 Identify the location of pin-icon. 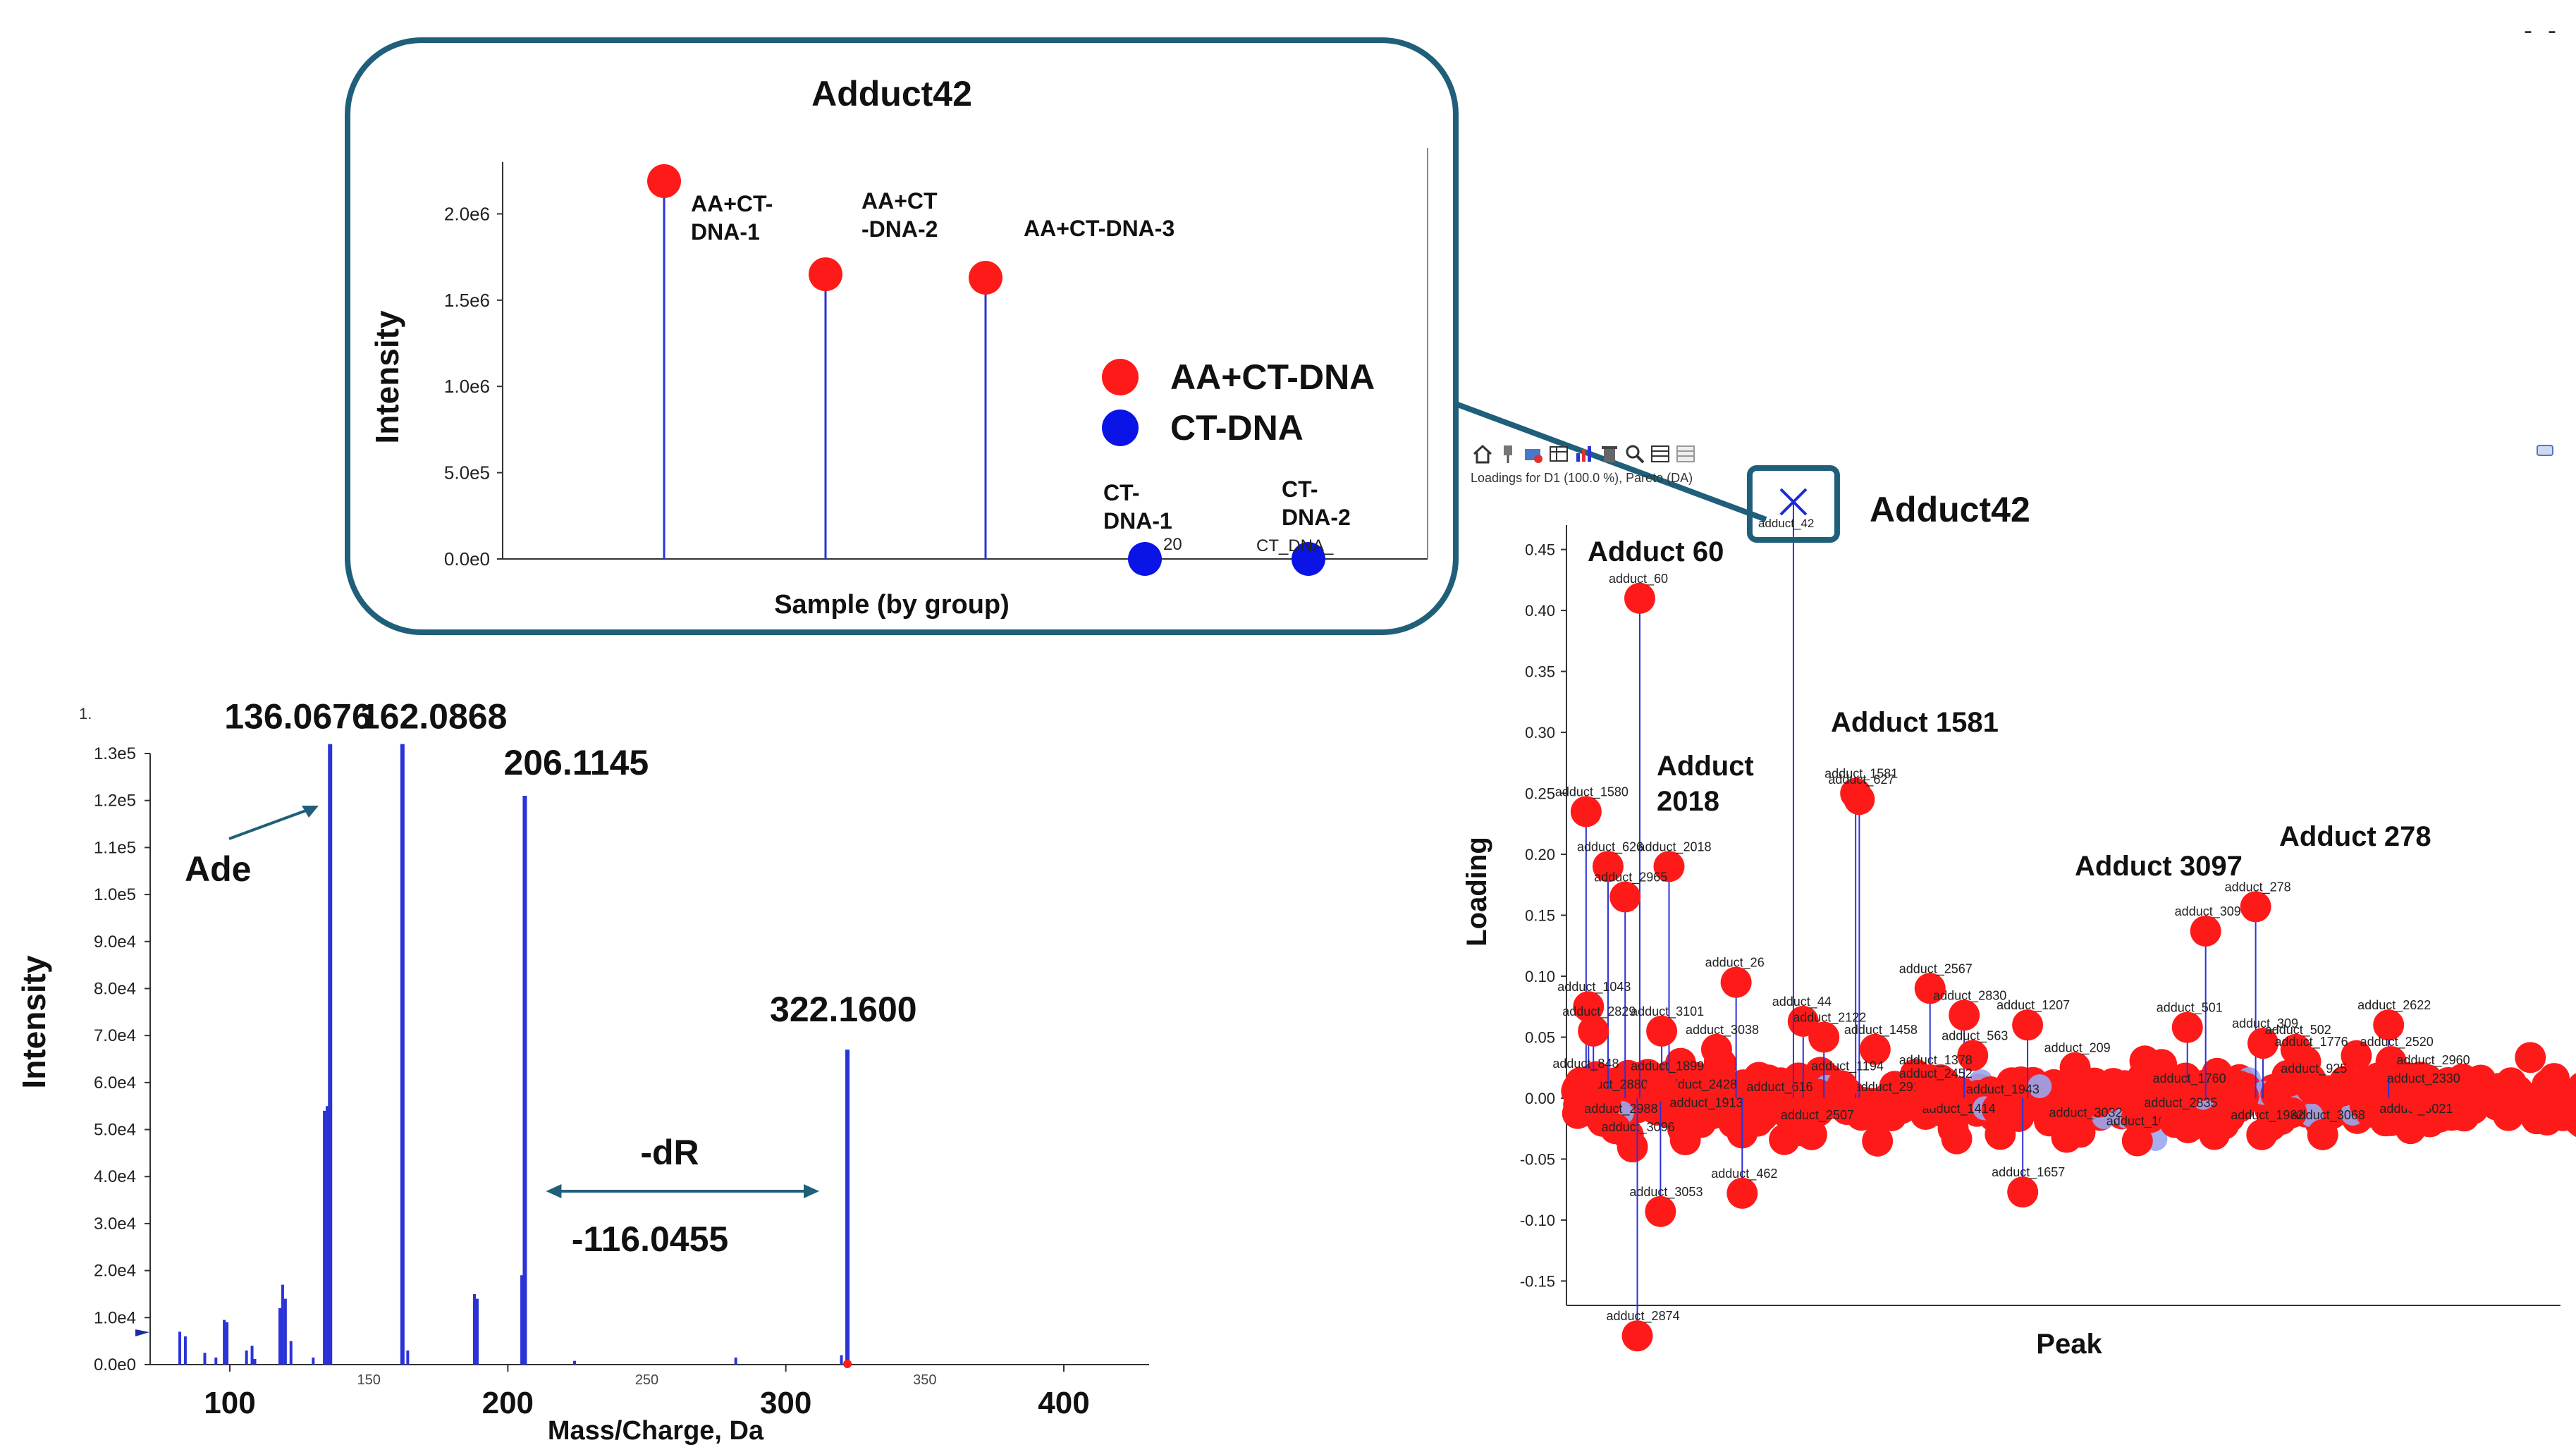
(1508, 453).